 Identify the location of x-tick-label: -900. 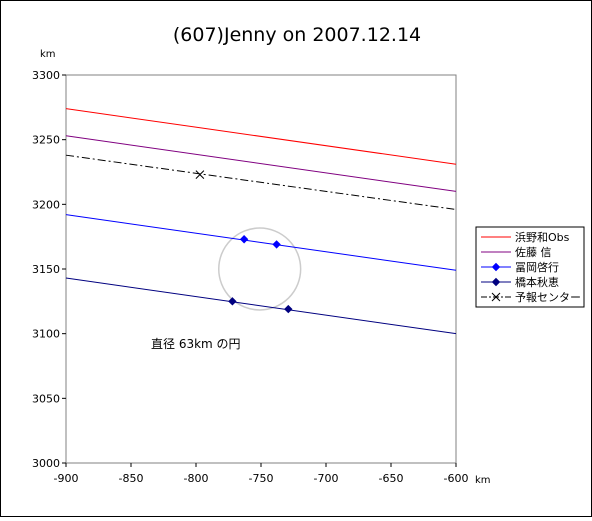
(66, 478).